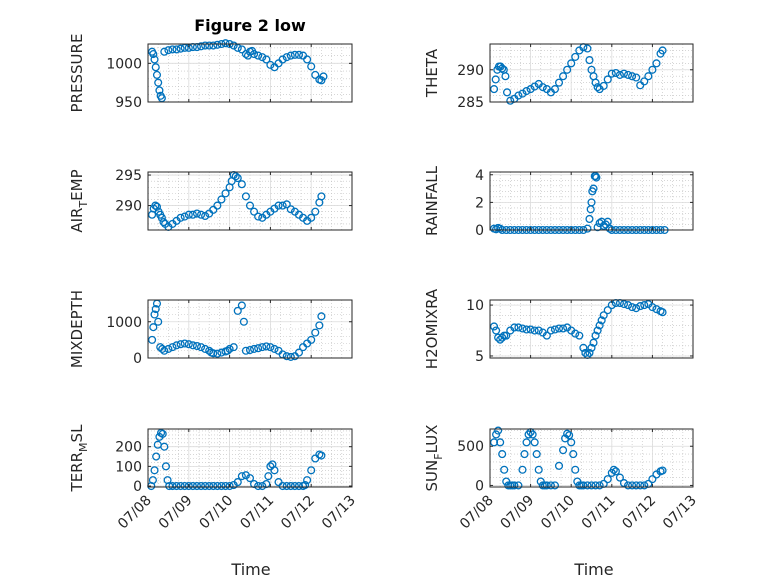 Image resolution: width=778 pixels, height=583 pixels. What do you see at coordinates (79, 200) in the screenshot?
I see `y-axis-label: AIRTEMP` at bounding box center [79, 200].